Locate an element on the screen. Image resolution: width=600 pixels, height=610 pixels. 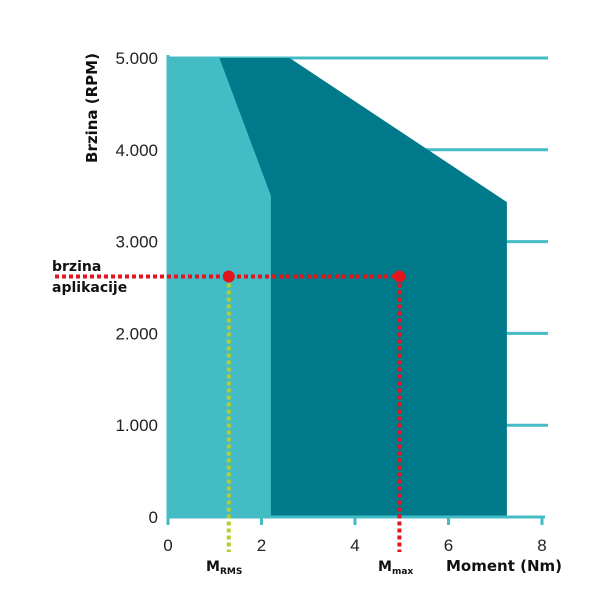
x-tick-label-0: 0 is located at coordinates (167, 545).